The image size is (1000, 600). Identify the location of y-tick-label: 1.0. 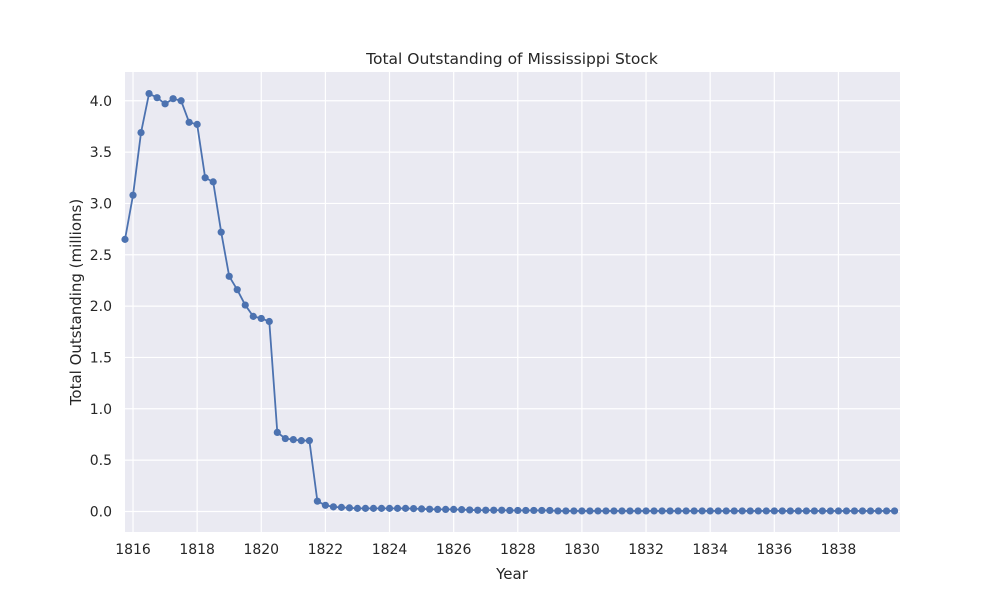
(101, 410).